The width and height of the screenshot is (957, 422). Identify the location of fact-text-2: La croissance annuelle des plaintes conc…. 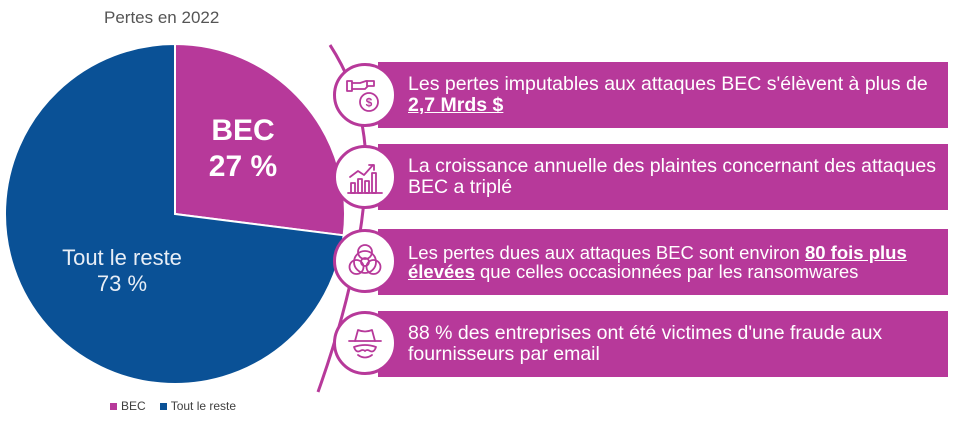
(672, 176).